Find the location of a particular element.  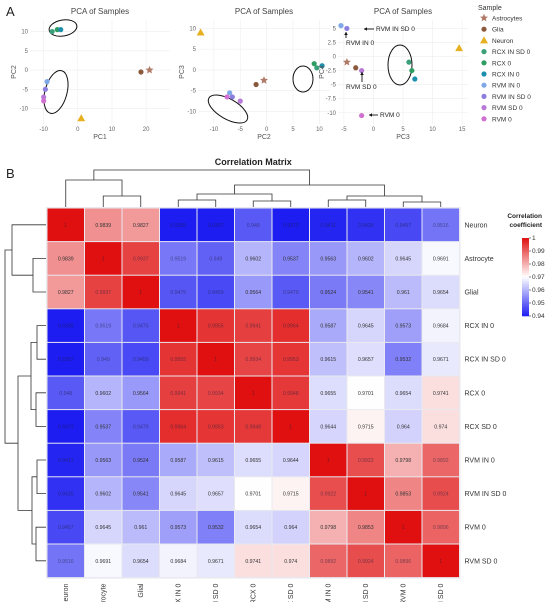

y-tick-label: -5 is located at coordinates (334, 86).